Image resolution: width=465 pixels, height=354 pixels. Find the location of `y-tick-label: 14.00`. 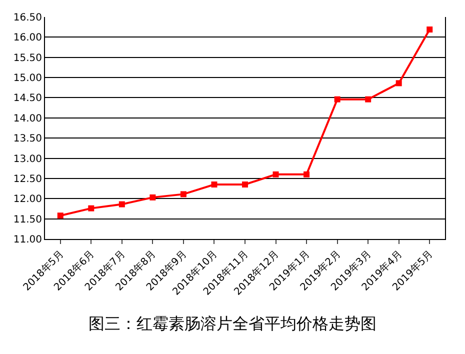

y-tick-label: 14.00 is located at coordinates (27, 118).